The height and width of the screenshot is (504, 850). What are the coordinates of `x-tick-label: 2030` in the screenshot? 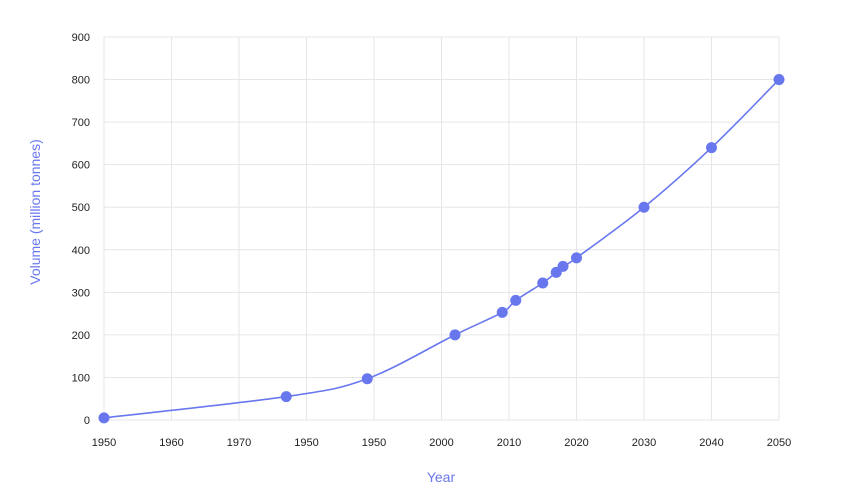 It's located at (644, 443).